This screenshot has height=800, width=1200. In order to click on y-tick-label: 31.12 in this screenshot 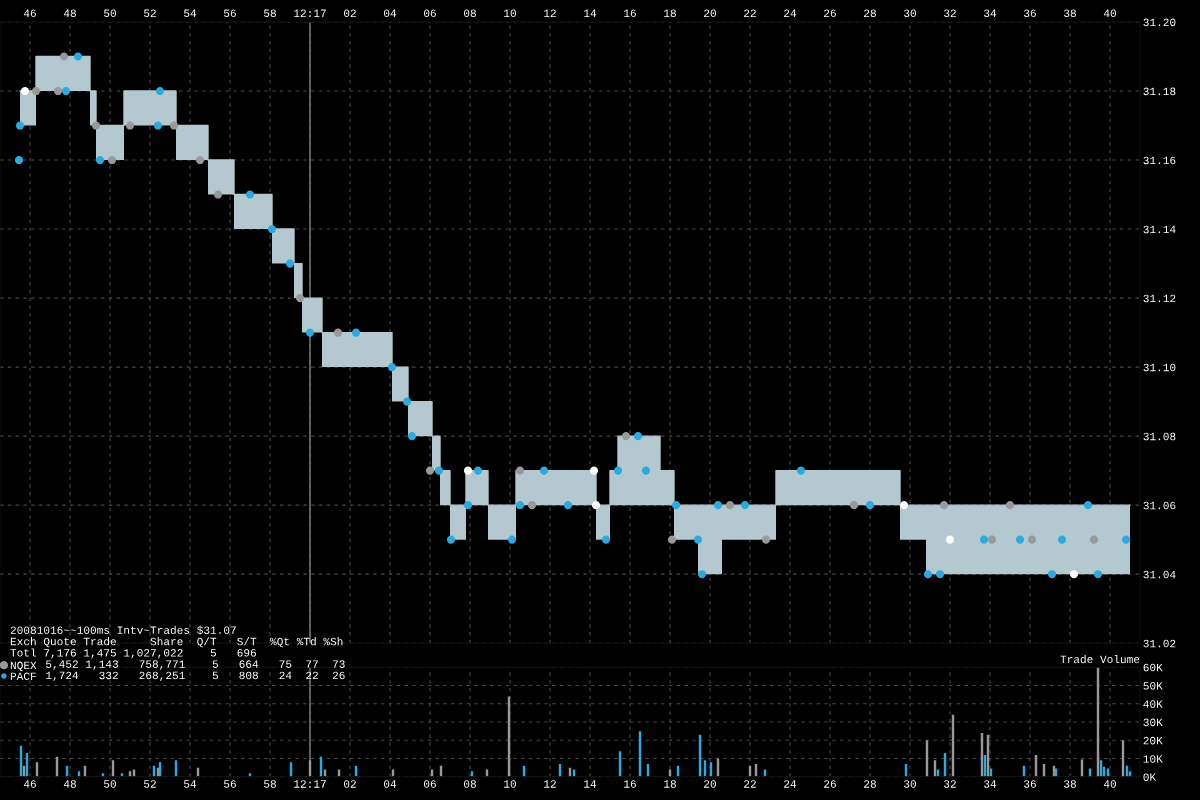, I will do `click(1159, 298)`.